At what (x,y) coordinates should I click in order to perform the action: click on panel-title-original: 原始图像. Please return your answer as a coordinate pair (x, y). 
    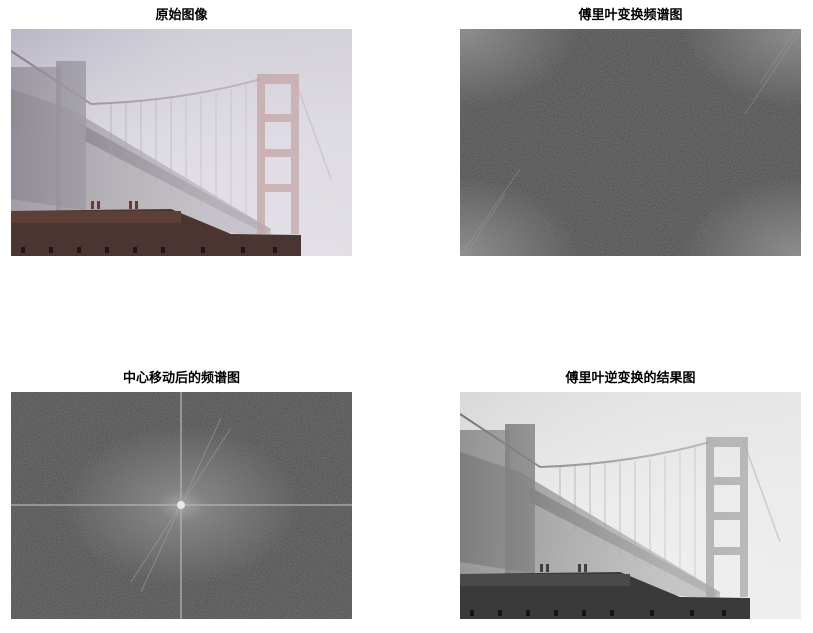
    Looking at the image, I should click on (181, 15).